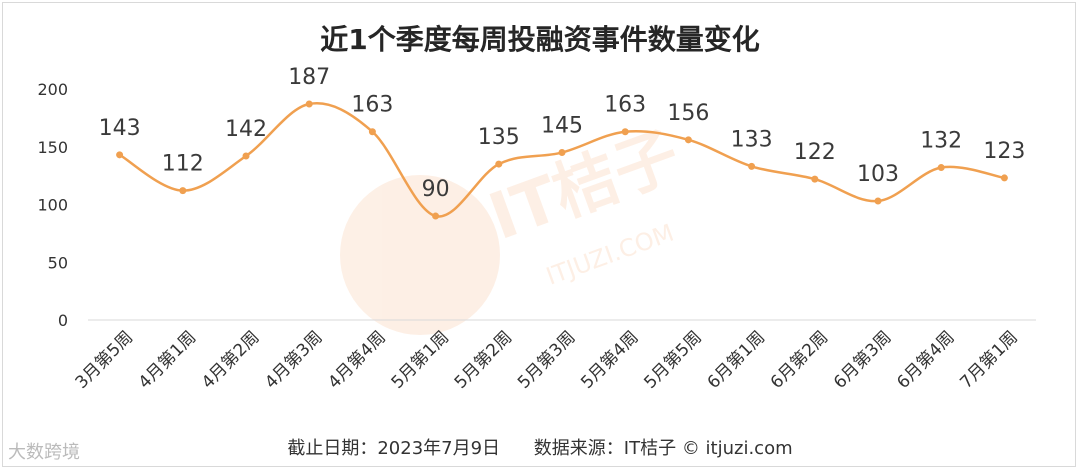  Describe the element at coordinates (246, 129) in the screenshot. I see `data-label: 142` at that location.